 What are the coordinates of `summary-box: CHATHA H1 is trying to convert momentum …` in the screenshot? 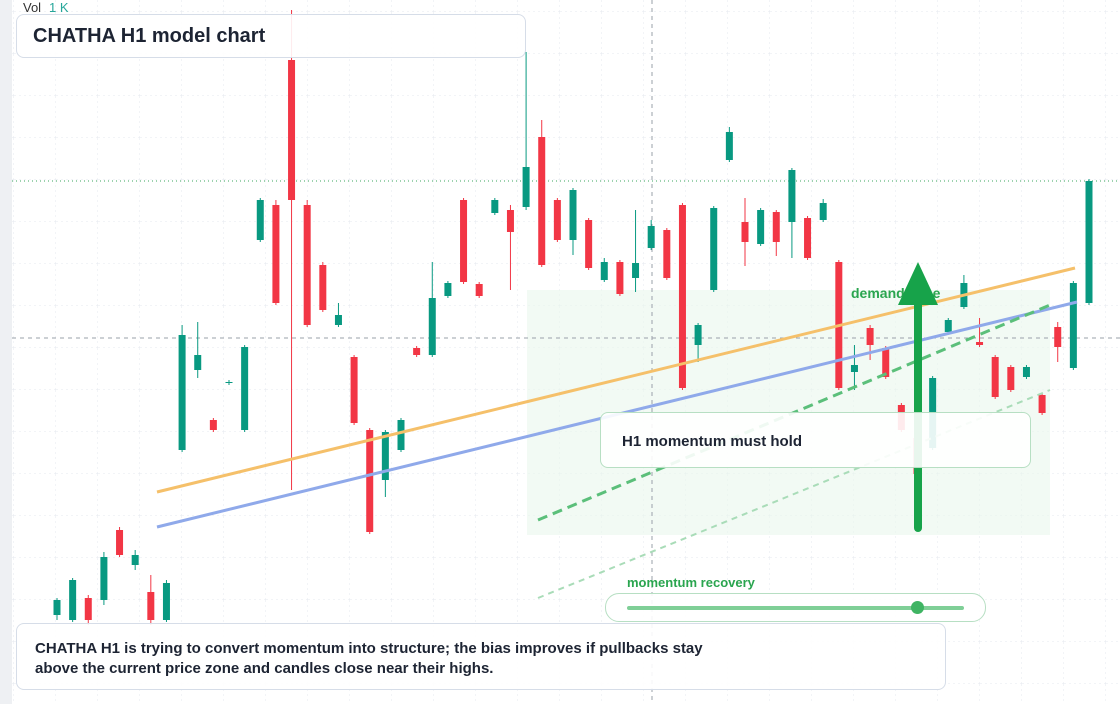 It's located at (481, 656).